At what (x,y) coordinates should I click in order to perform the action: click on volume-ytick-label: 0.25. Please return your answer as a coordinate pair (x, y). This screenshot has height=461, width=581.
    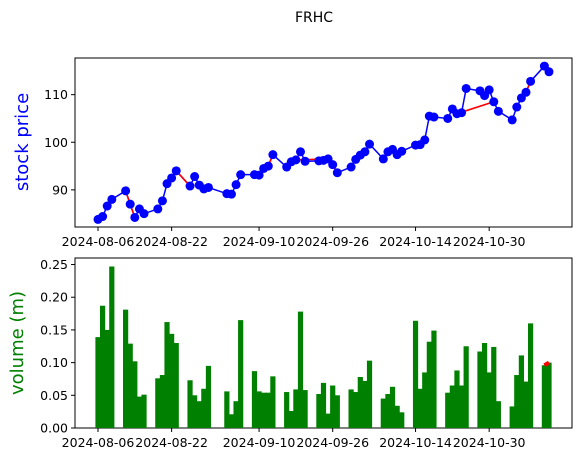
    Looking at the image, I should click on (54, 264).